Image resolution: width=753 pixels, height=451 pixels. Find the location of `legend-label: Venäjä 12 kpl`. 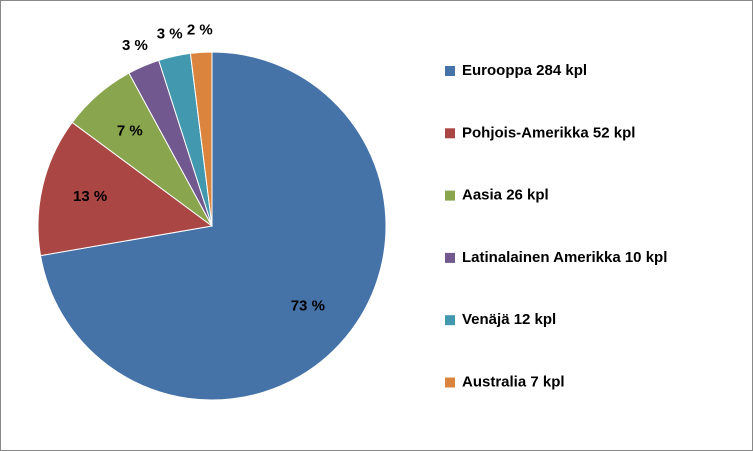

legend-label: Venäjä 12 kpl is located at coordinates (509, 319).